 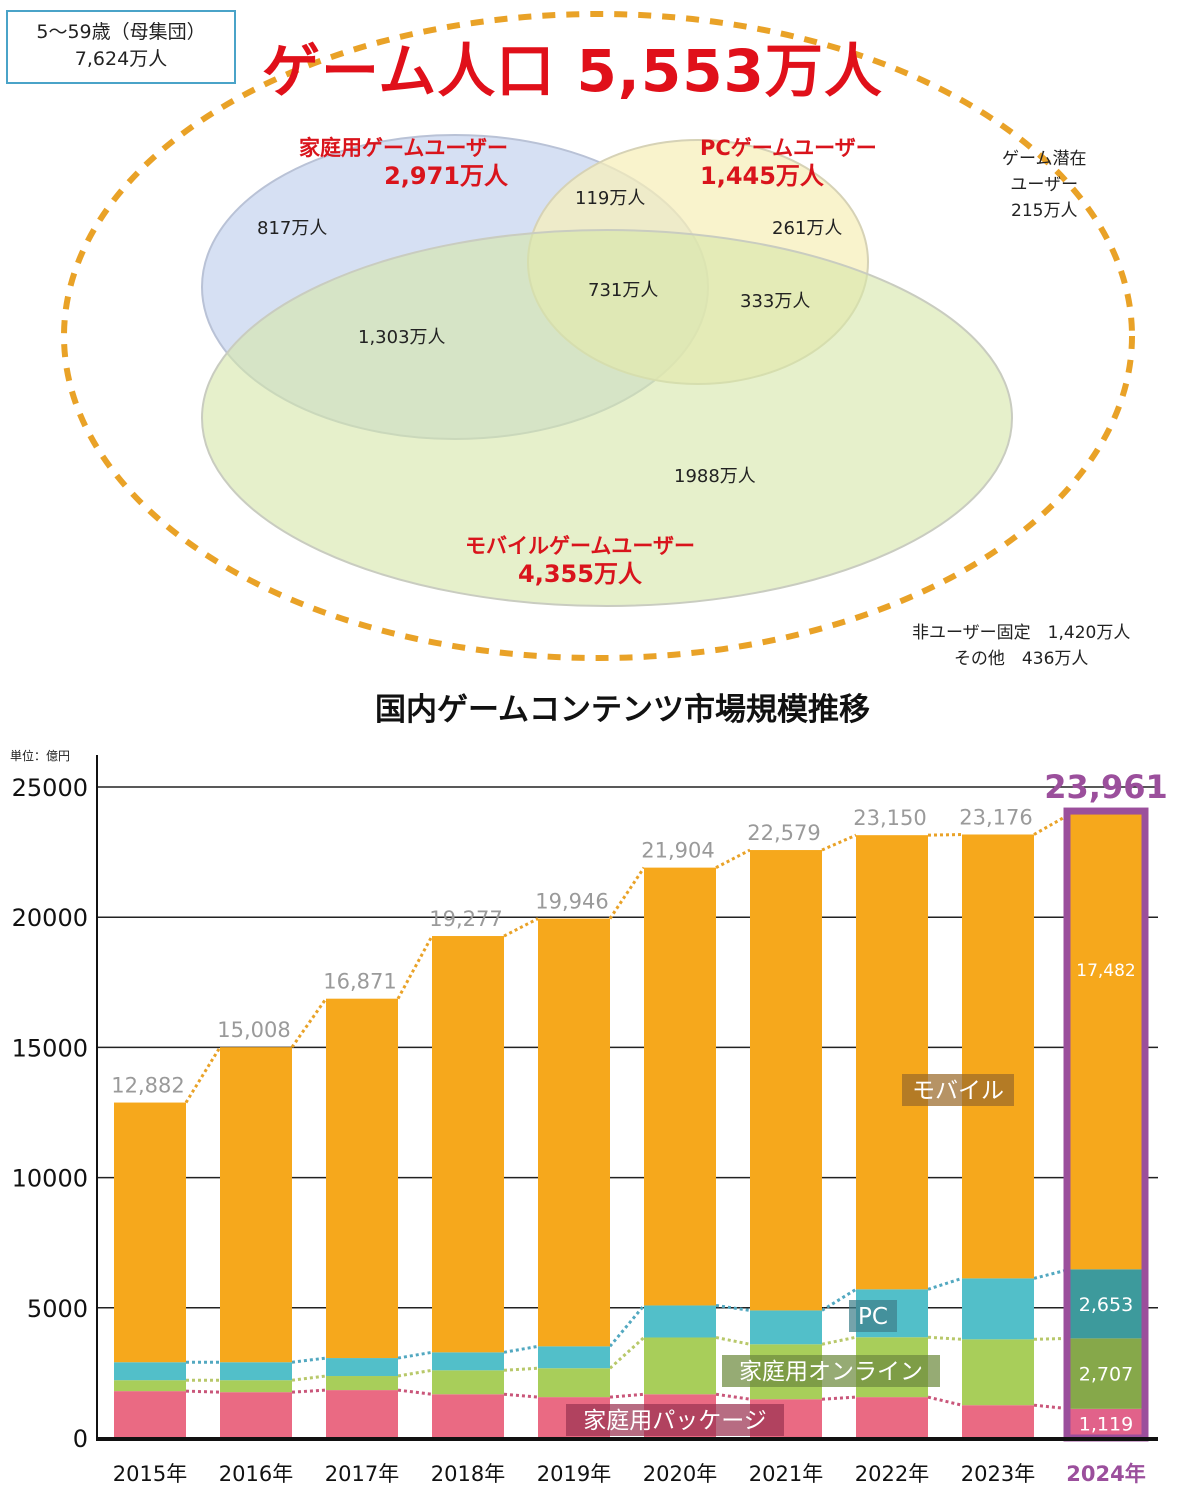 What do you see at coordinates (1021, 646) in the screenshot?
I see `non-users-note: 非ユーザー固定 1,420万人 その他 436万人` at bounding box center [1021, 646].